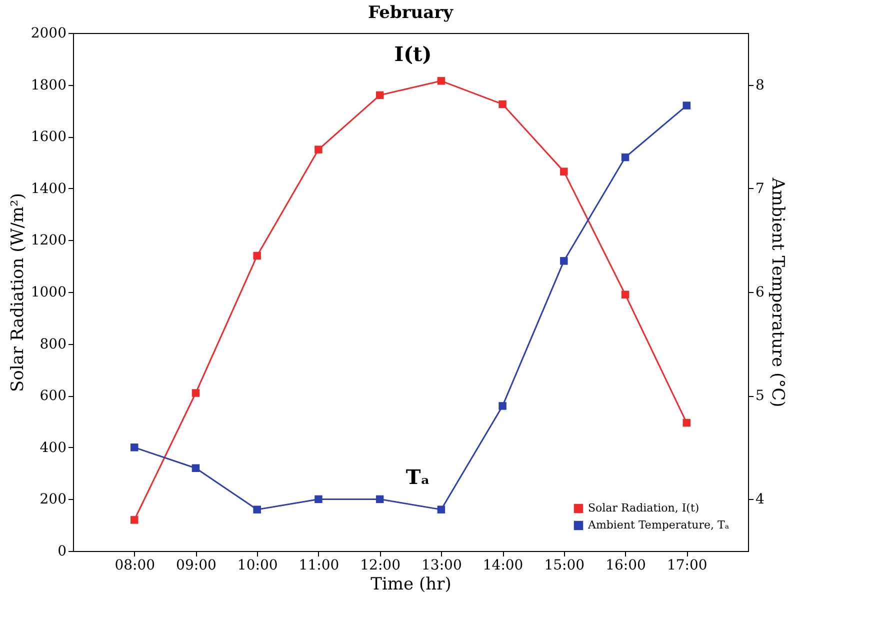 The height and width of the screenshot is (631, 880). What do you see at coordinates (760, 292) in the screenshot?
I see `y2-tick-label: 6` at bounding box center [760, 292].